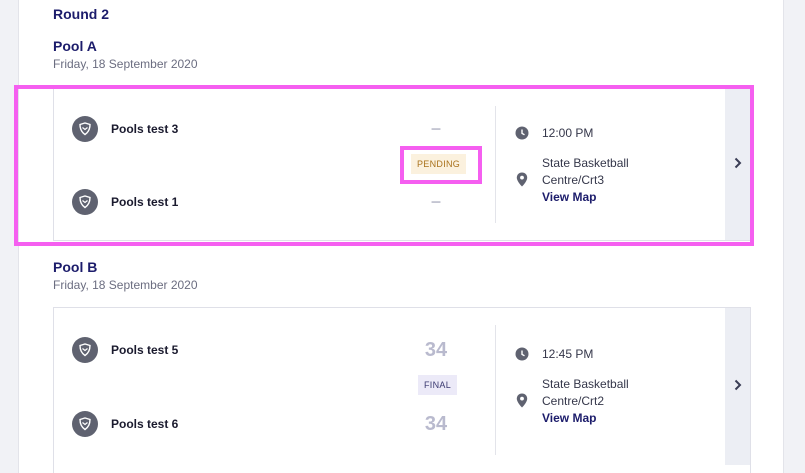 The width and height of the screenshot is (805, 473). What do you see at coordinates (145, 350) in the screenshot?
I see `team-name: Pools test 5` at bounding box center [145, 350].